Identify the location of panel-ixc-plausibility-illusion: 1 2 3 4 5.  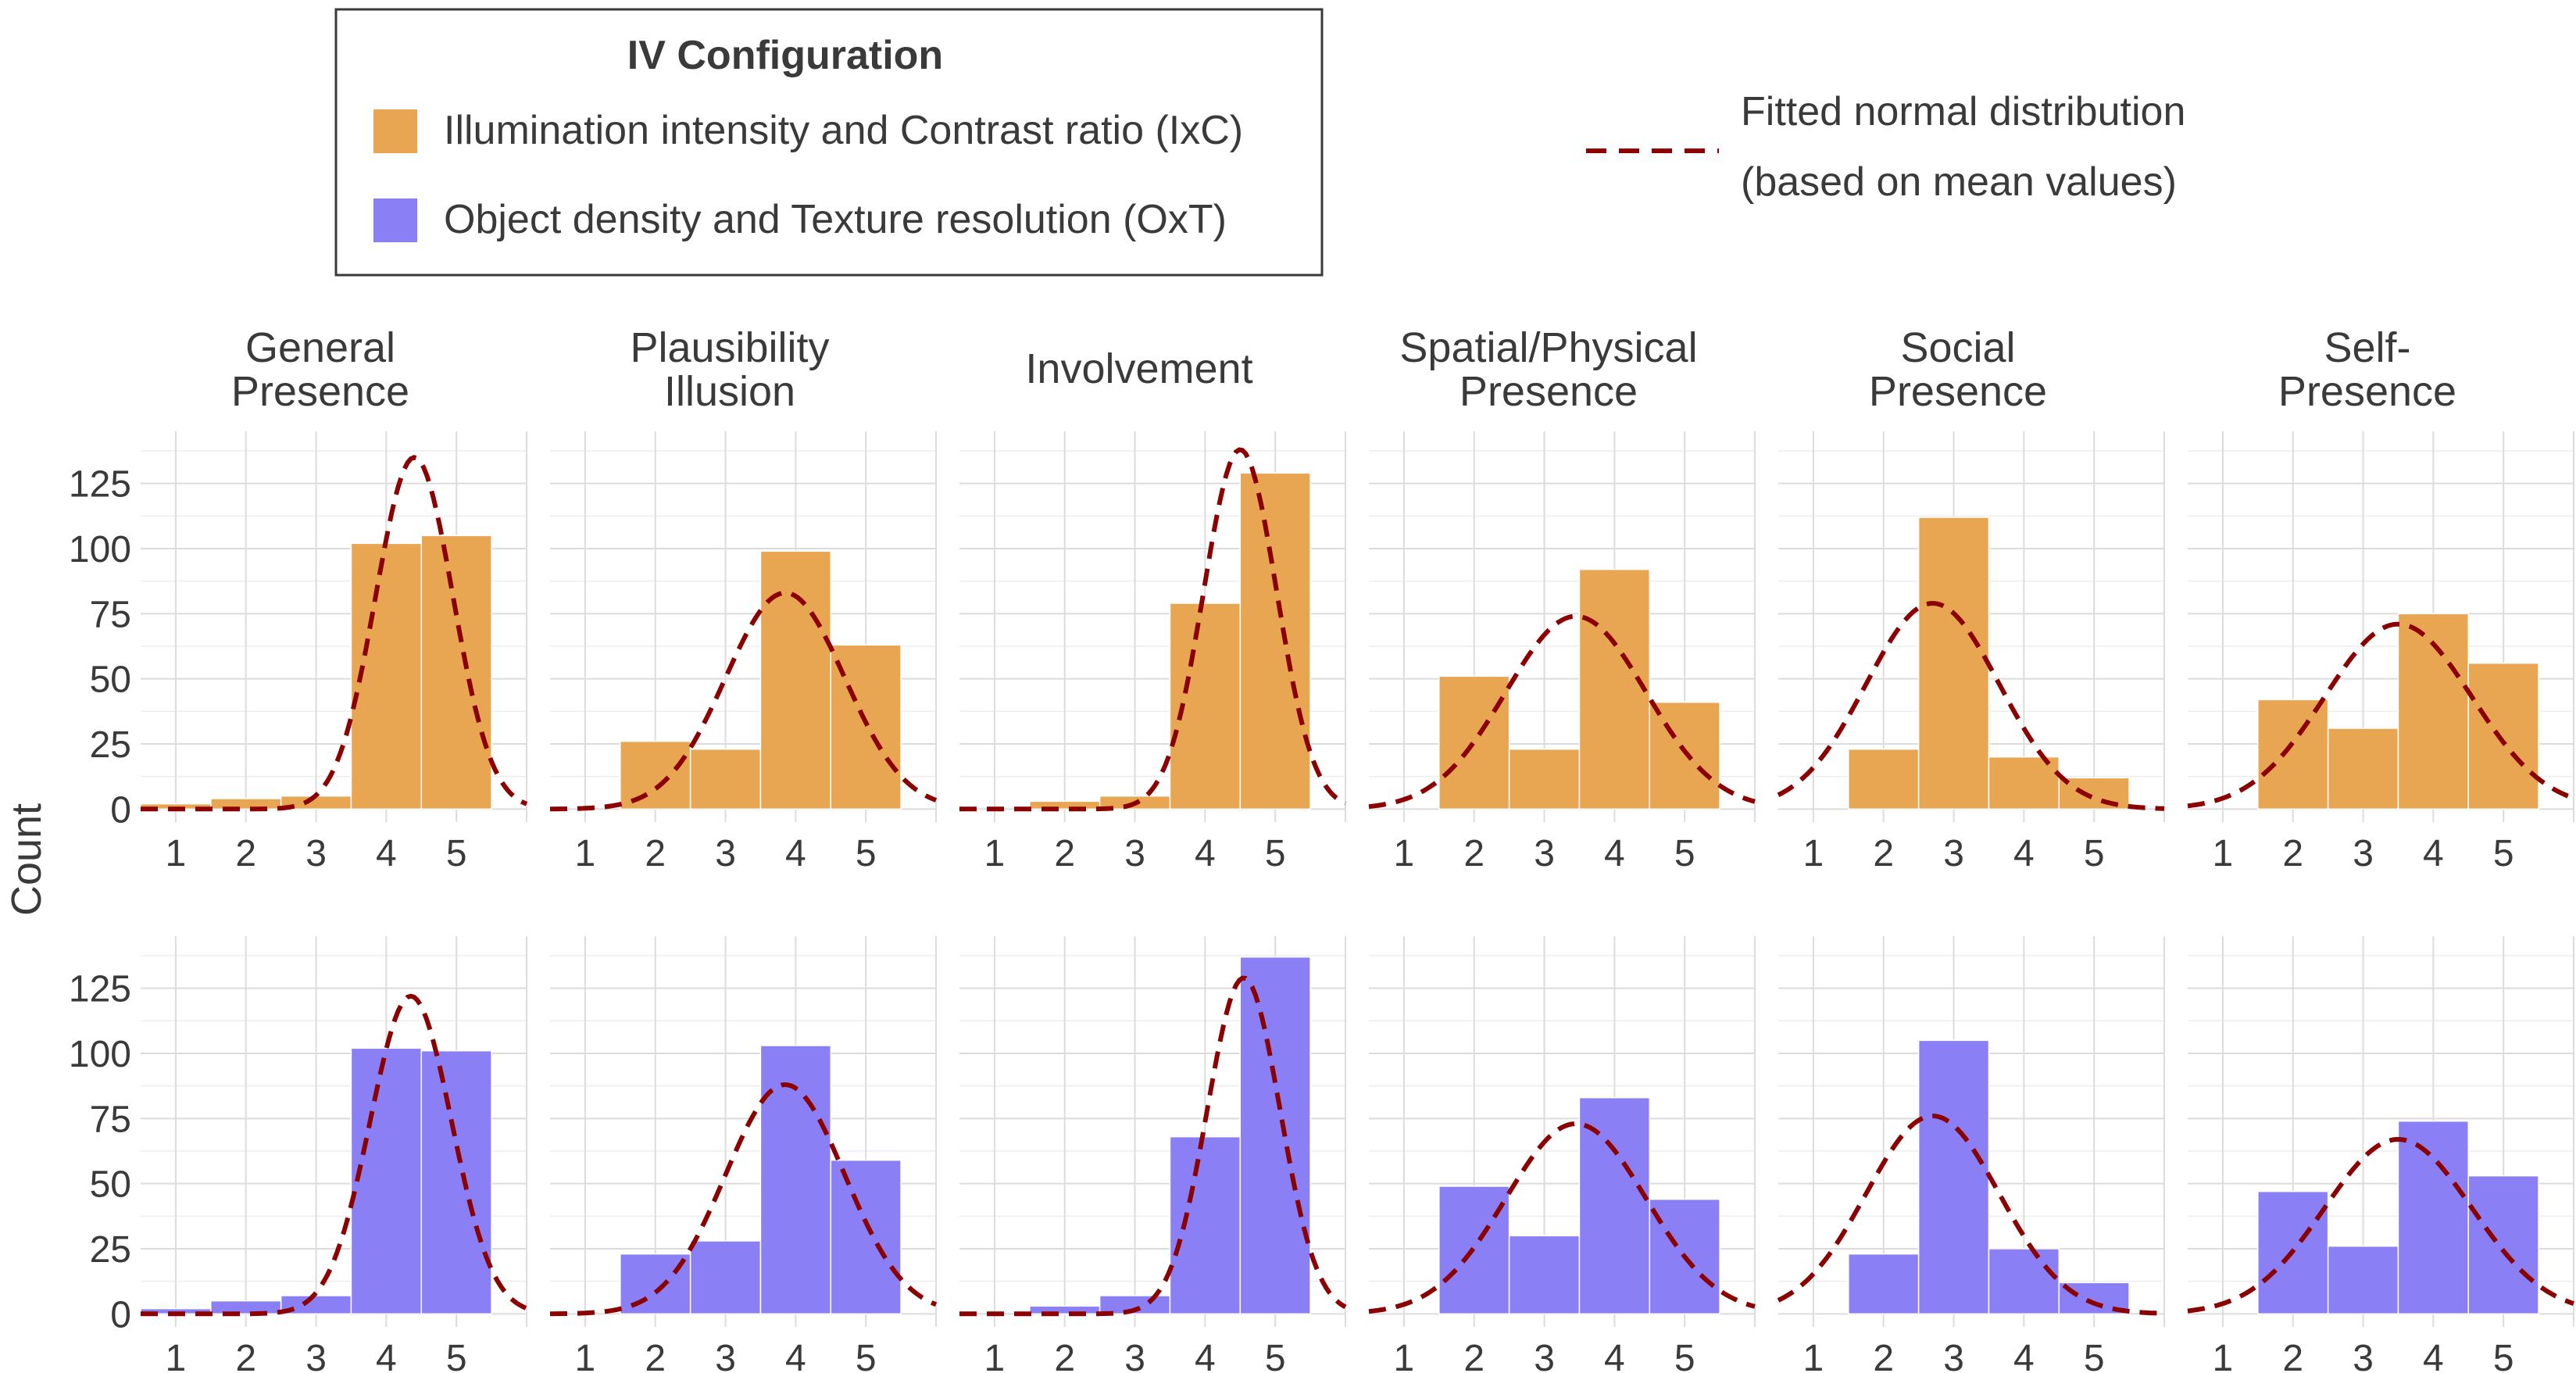
(744, 652).